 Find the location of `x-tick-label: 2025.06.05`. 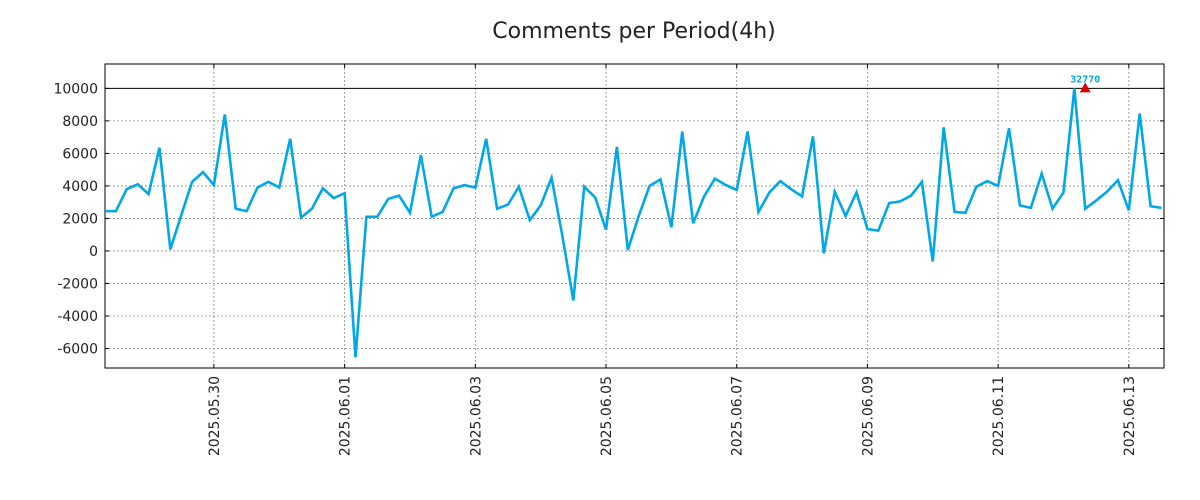

x-tick-label: 2025.06.05 is located at coordinates (607, 416).